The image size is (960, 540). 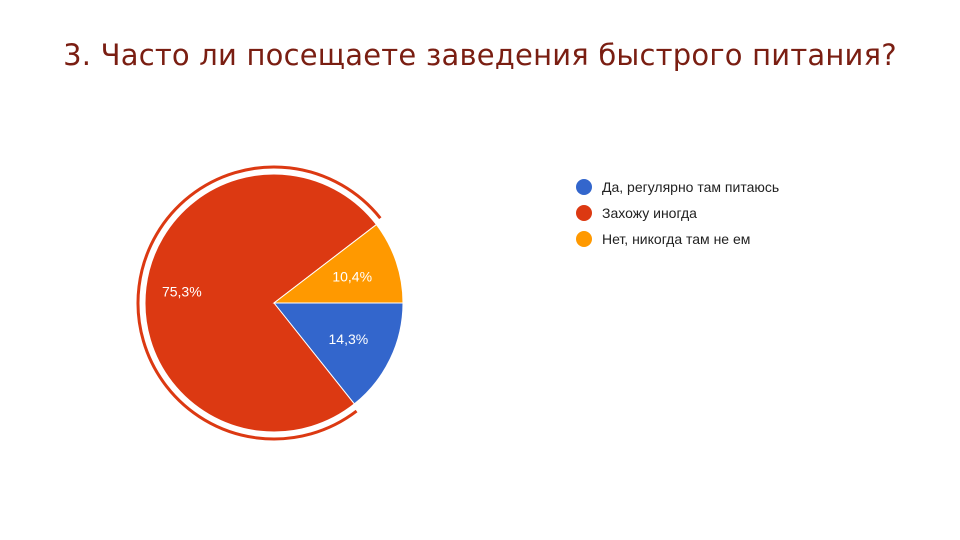 I want to click on legend-item: Захожу иногда, so click(x=677, y=213).